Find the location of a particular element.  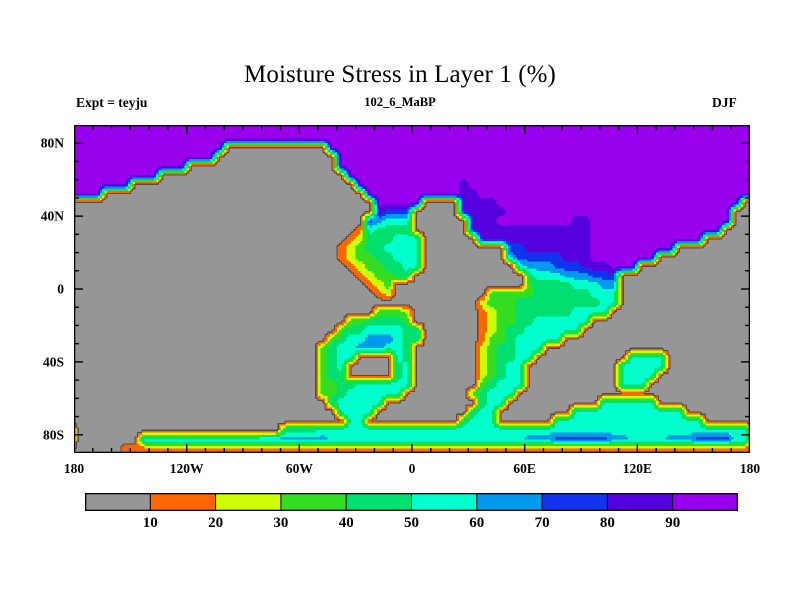

x-tick-label: 60W is located at coordinates (299, 468).